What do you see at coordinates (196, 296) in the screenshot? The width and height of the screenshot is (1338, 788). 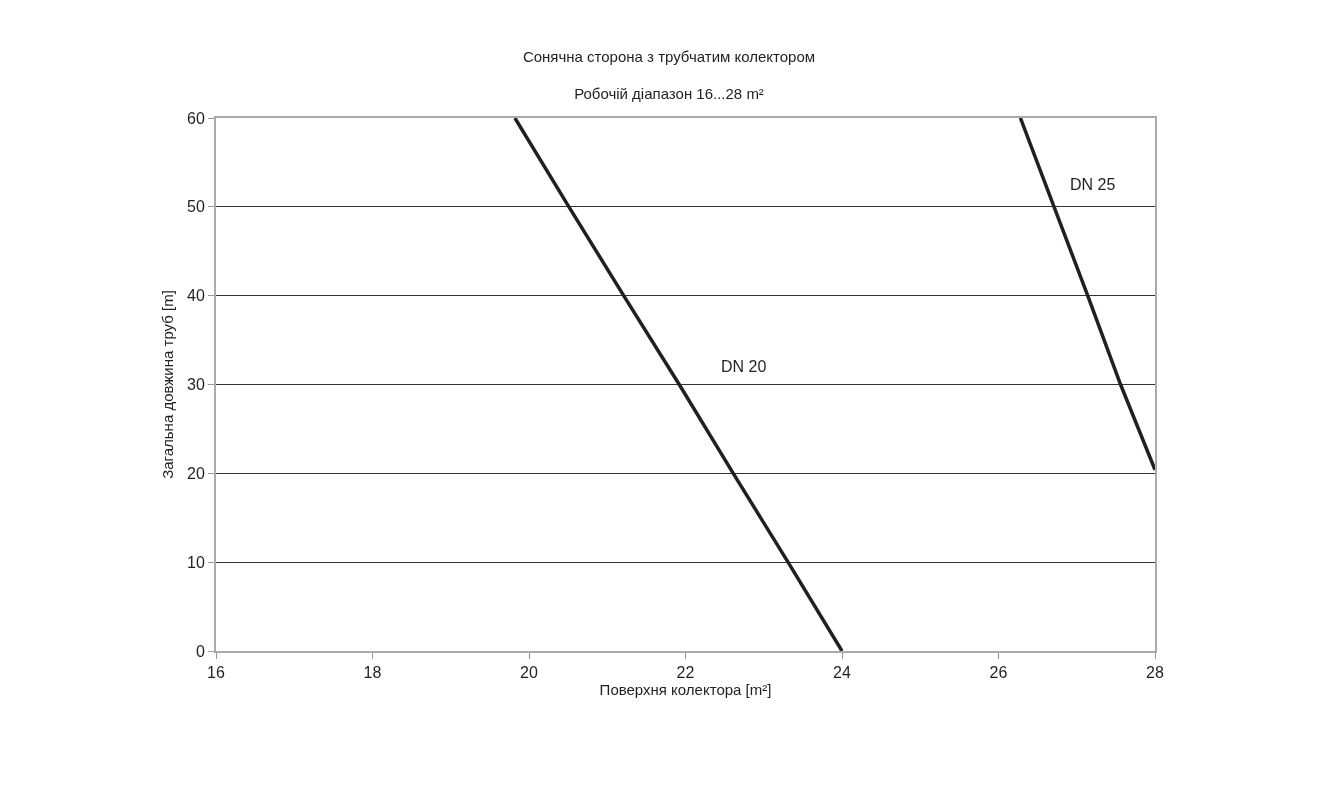 I see `y-tick-label: 40` at bounding box center [196, 296].